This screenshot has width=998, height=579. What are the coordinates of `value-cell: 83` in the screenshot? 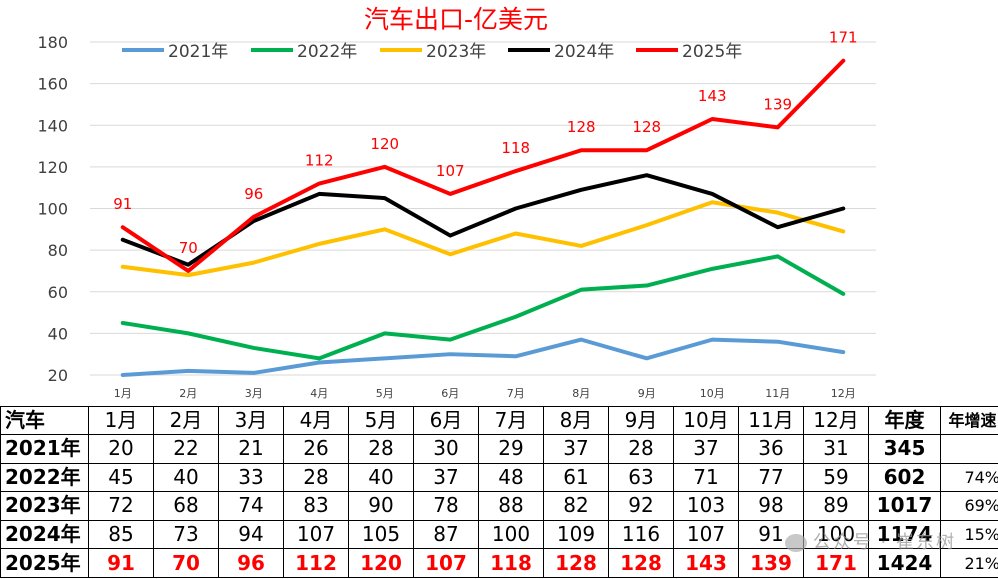 It's located at (316, 506).